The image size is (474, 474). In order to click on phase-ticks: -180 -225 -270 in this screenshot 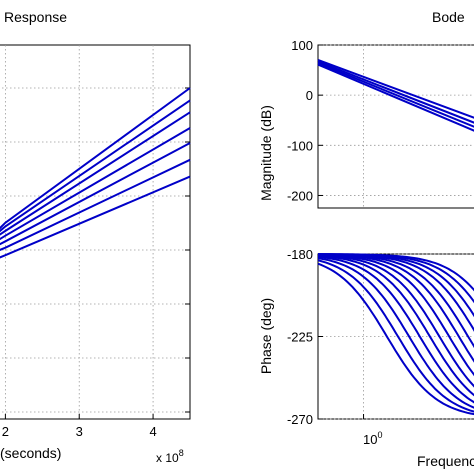, I will do `click(326, 337)`.